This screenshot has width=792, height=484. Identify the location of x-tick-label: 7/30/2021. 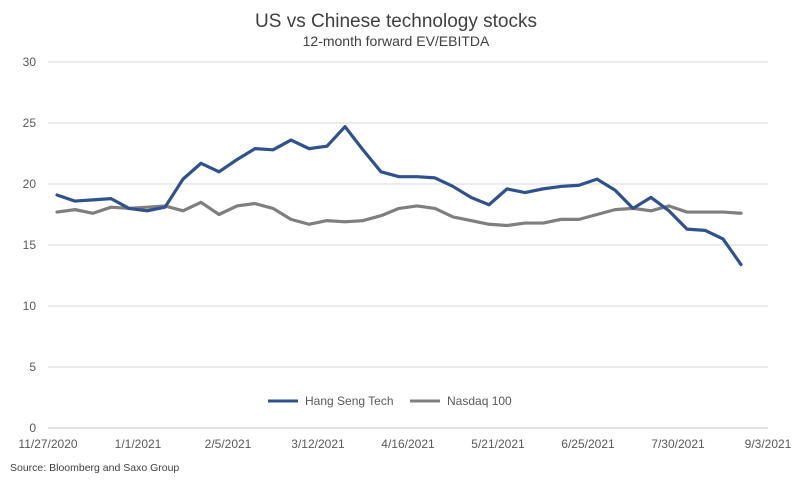
(678, 444).